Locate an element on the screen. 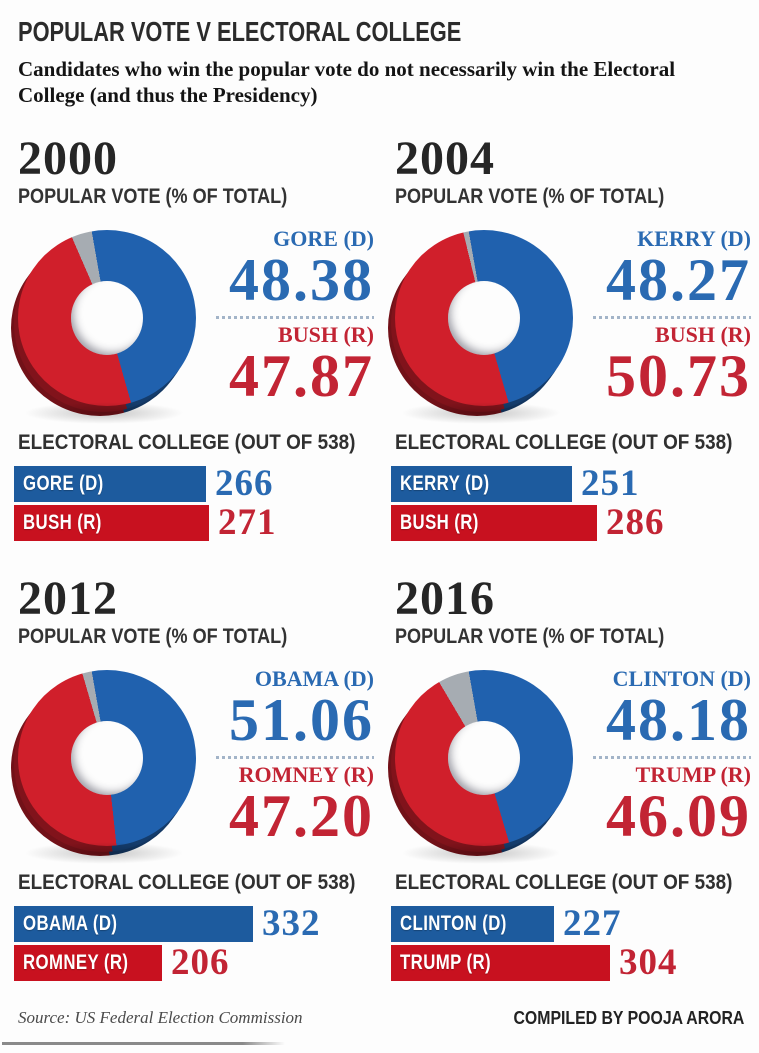  dem-candidate-label: OBAMA (D) is located at coordinates (314, 678).